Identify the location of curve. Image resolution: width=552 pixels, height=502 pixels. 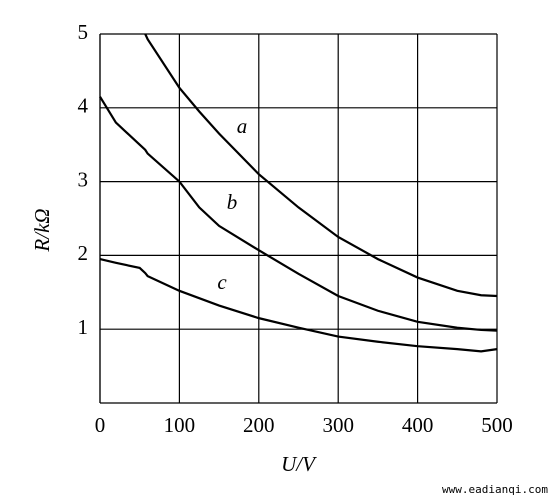
(298, 305).